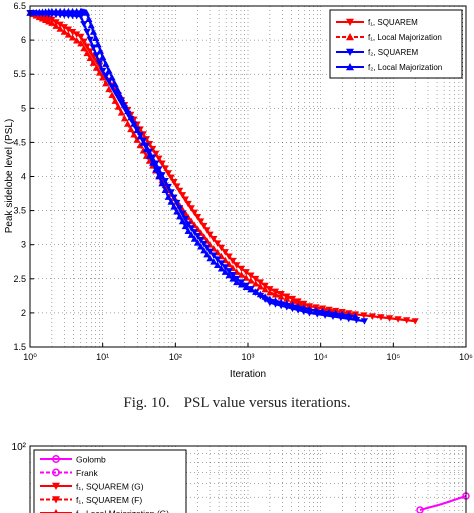 The image size is (474, 513). I want to click on x-tick-label: 10⁴, so click(321, 357).